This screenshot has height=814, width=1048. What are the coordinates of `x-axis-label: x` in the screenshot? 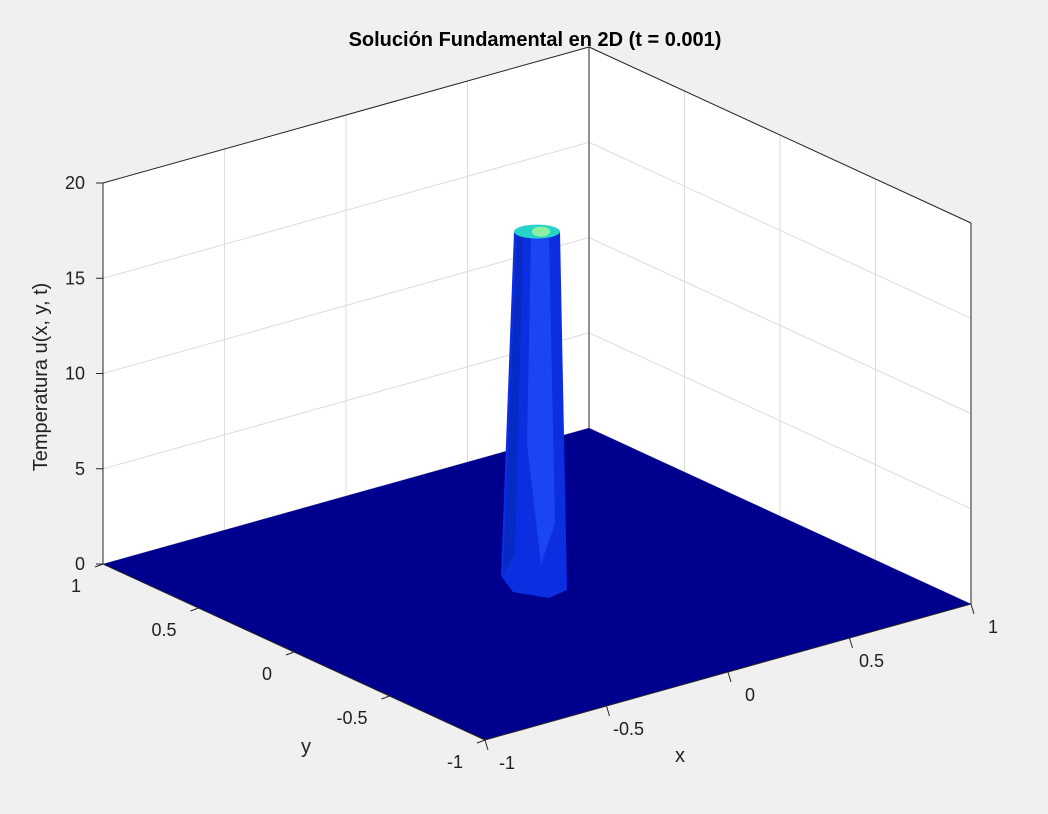 It's located at (680, 756).